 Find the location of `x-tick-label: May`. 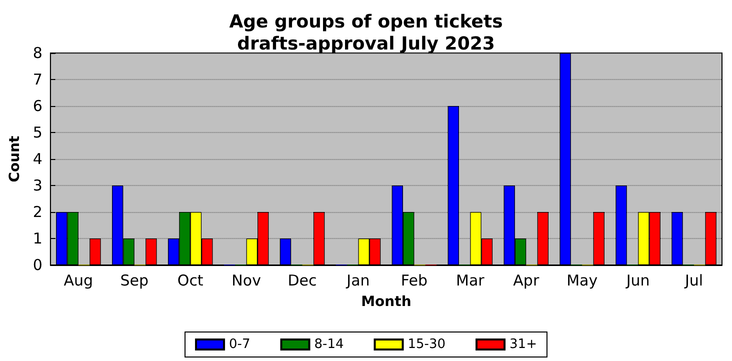

x-tick-label: May is located at coordinates (582, 281).